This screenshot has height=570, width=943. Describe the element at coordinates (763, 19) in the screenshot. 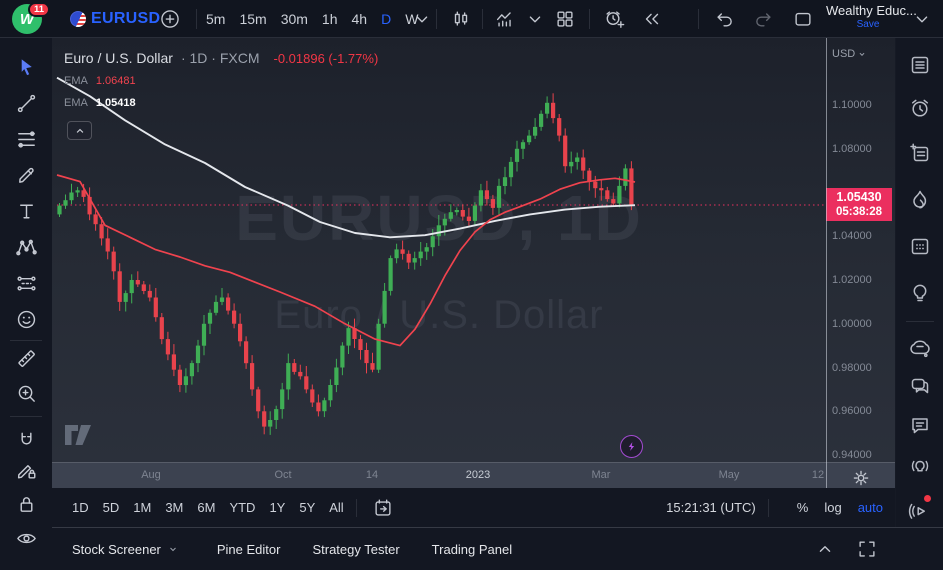

I see `redo-icon` at that location.